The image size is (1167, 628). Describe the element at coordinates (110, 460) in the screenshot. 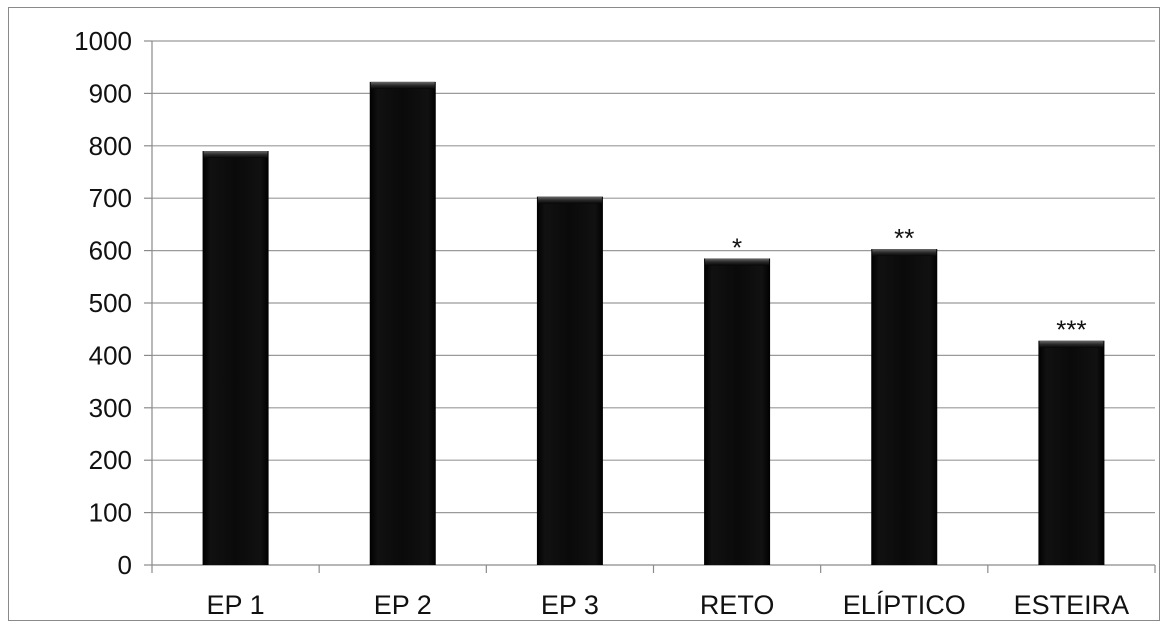

I see `y-tick-label: 200` at that location.